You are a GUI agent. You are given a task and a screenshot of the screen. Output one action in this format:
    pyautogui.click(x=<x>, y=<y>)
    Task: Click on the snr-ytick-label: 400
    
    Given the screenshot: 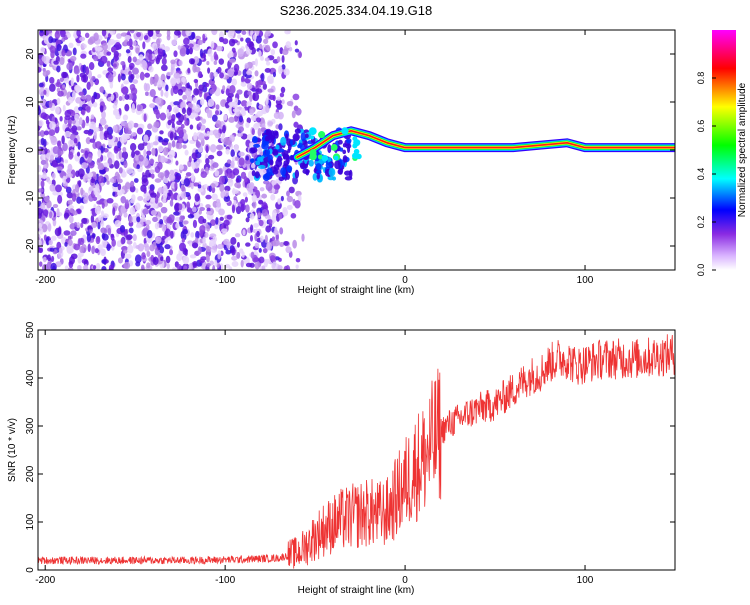 What is the action you would take?
    pyautogui.click(x=30, y=377)
    